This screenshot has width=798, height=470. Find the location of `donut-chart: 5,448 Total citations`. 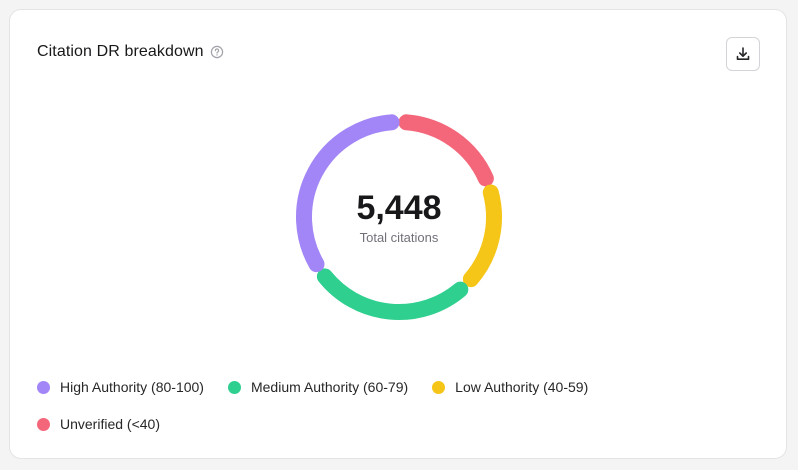

donut-chart: 5,448 Total citations is located at coordinates (399, 217).